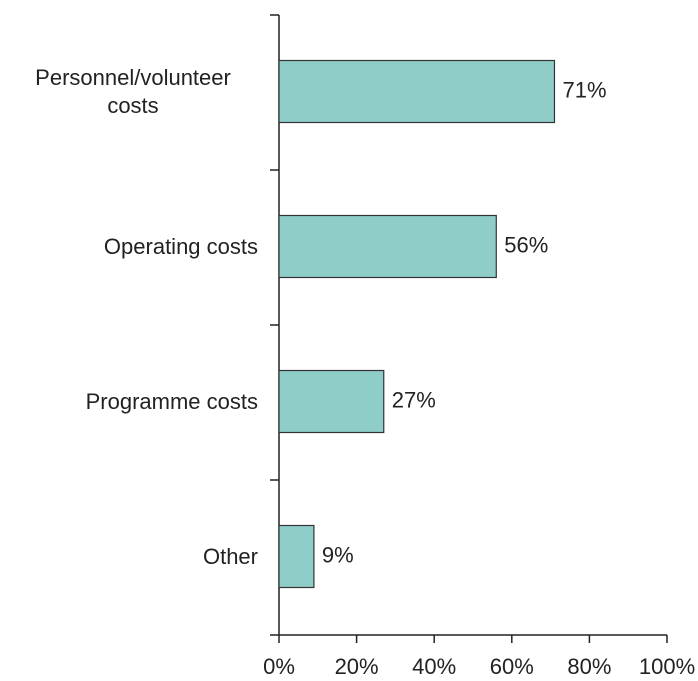 This screenshot has height=681, width=698. I want to click on x-tick-label: 100%, so click(667, 666).